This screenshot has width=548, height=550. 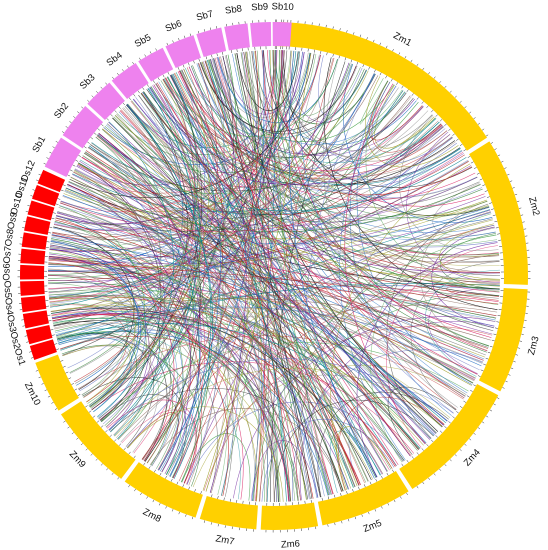 What do you see at coordinates (156, 64) in the screenshot?
I see `chromosome-sb5` at bounding box center [156, 64].